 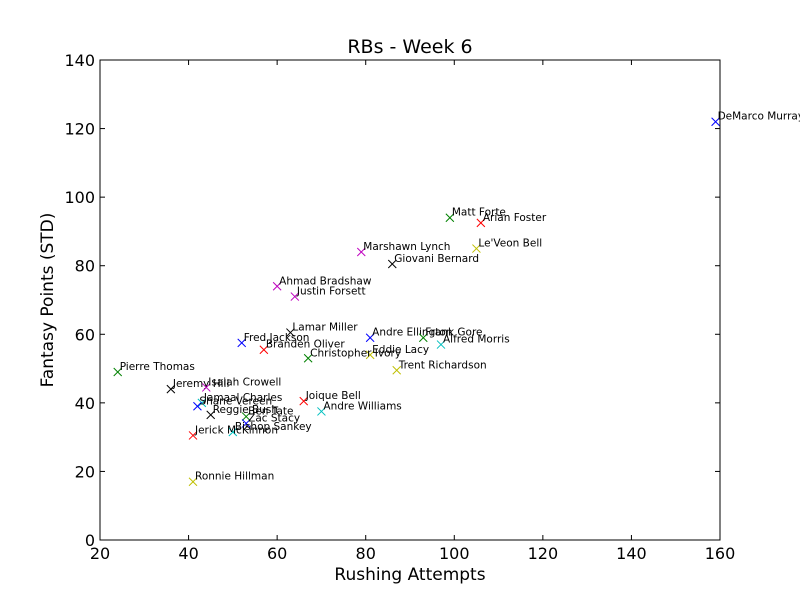 I want to click on data-point: Eddie Lacy, so click(x=397, y=352).